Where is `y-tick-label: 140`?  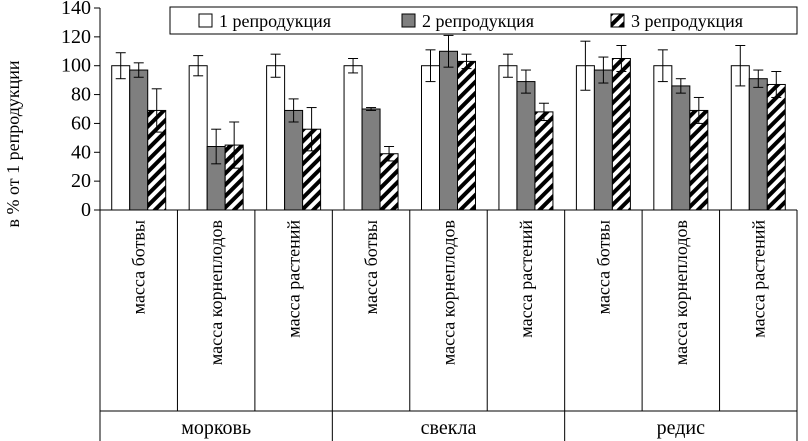
y-tick-label: 140 is located at coordinates (76, 9).